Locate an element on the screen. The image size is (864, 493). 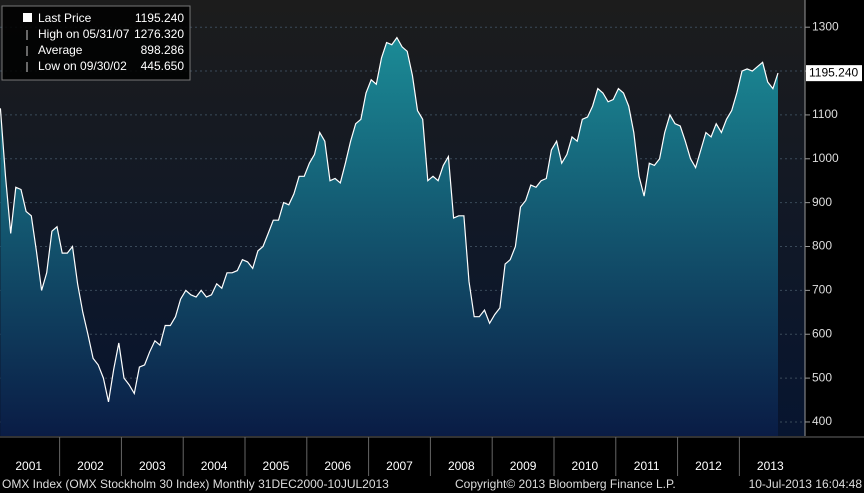
footer-background is located at coordinates (432, 484).